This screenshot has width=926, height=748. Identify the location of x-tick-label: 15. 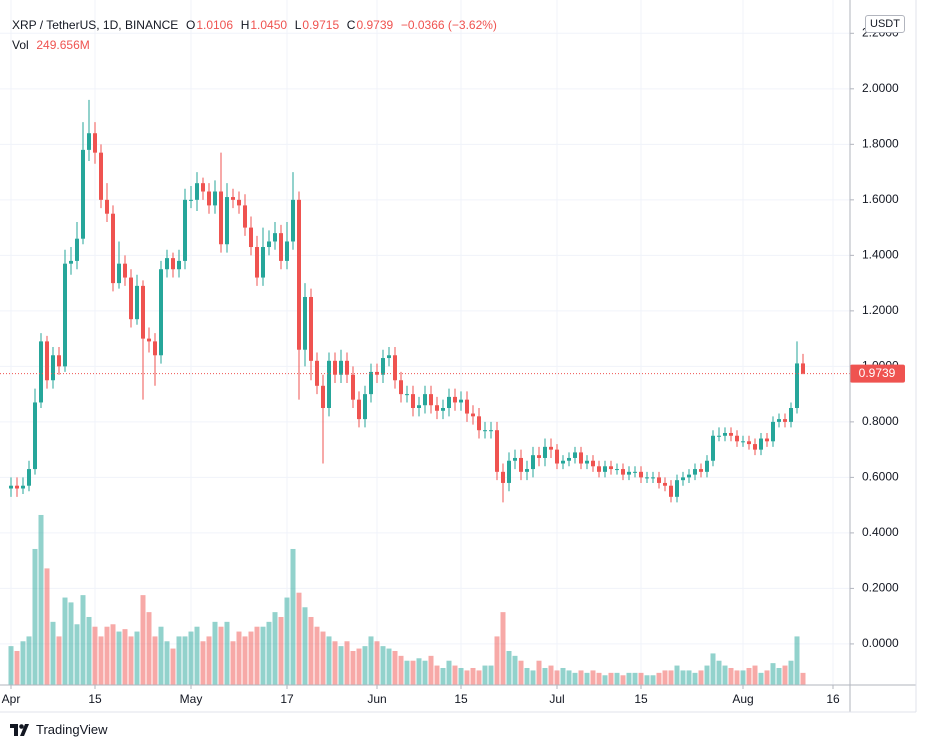
(461, 699).